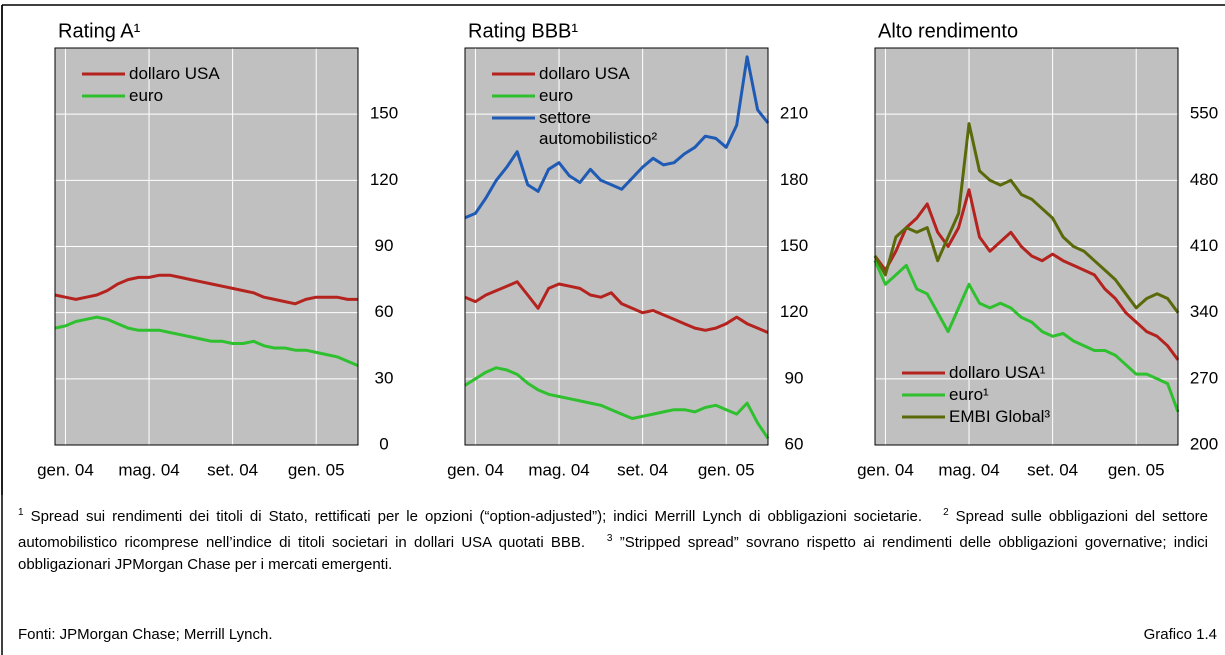  Describe the element at coordinates (794, 113) in the screenshot. I see `y-tick-label: 210` at that location.